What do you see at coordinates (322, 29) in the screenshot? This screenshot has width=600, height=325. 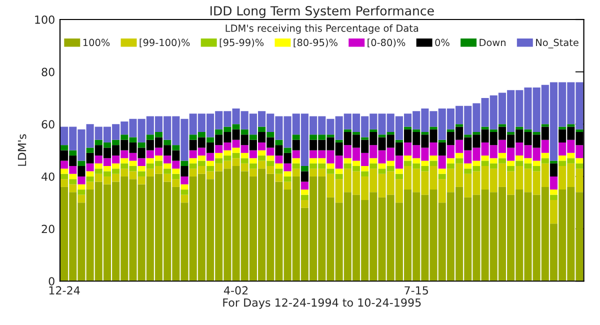 I see `legend-title: LDM's receiving this Percentage of Data` at bounding box center [322, 29].